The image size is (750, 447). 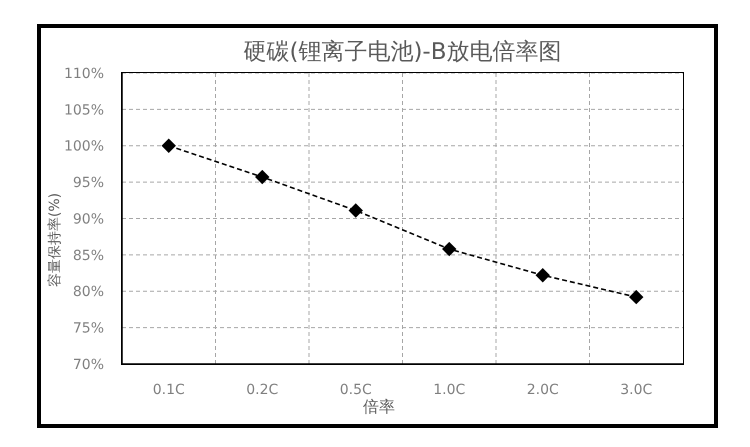 What do you see at coordinates (88, 328) in the screenshot?
I see `y-tick-label: 75%` at bounding box center [88, 328].